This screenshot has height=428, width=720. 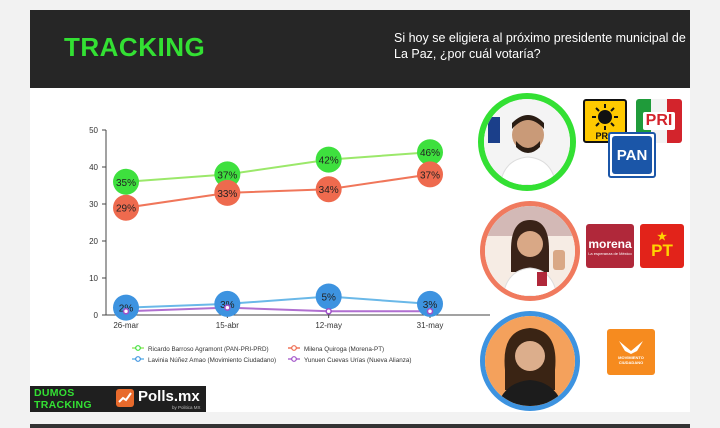 I want to click on legend-label: Milena Quiroga (Morena-PT), so click(x=344, y=349).